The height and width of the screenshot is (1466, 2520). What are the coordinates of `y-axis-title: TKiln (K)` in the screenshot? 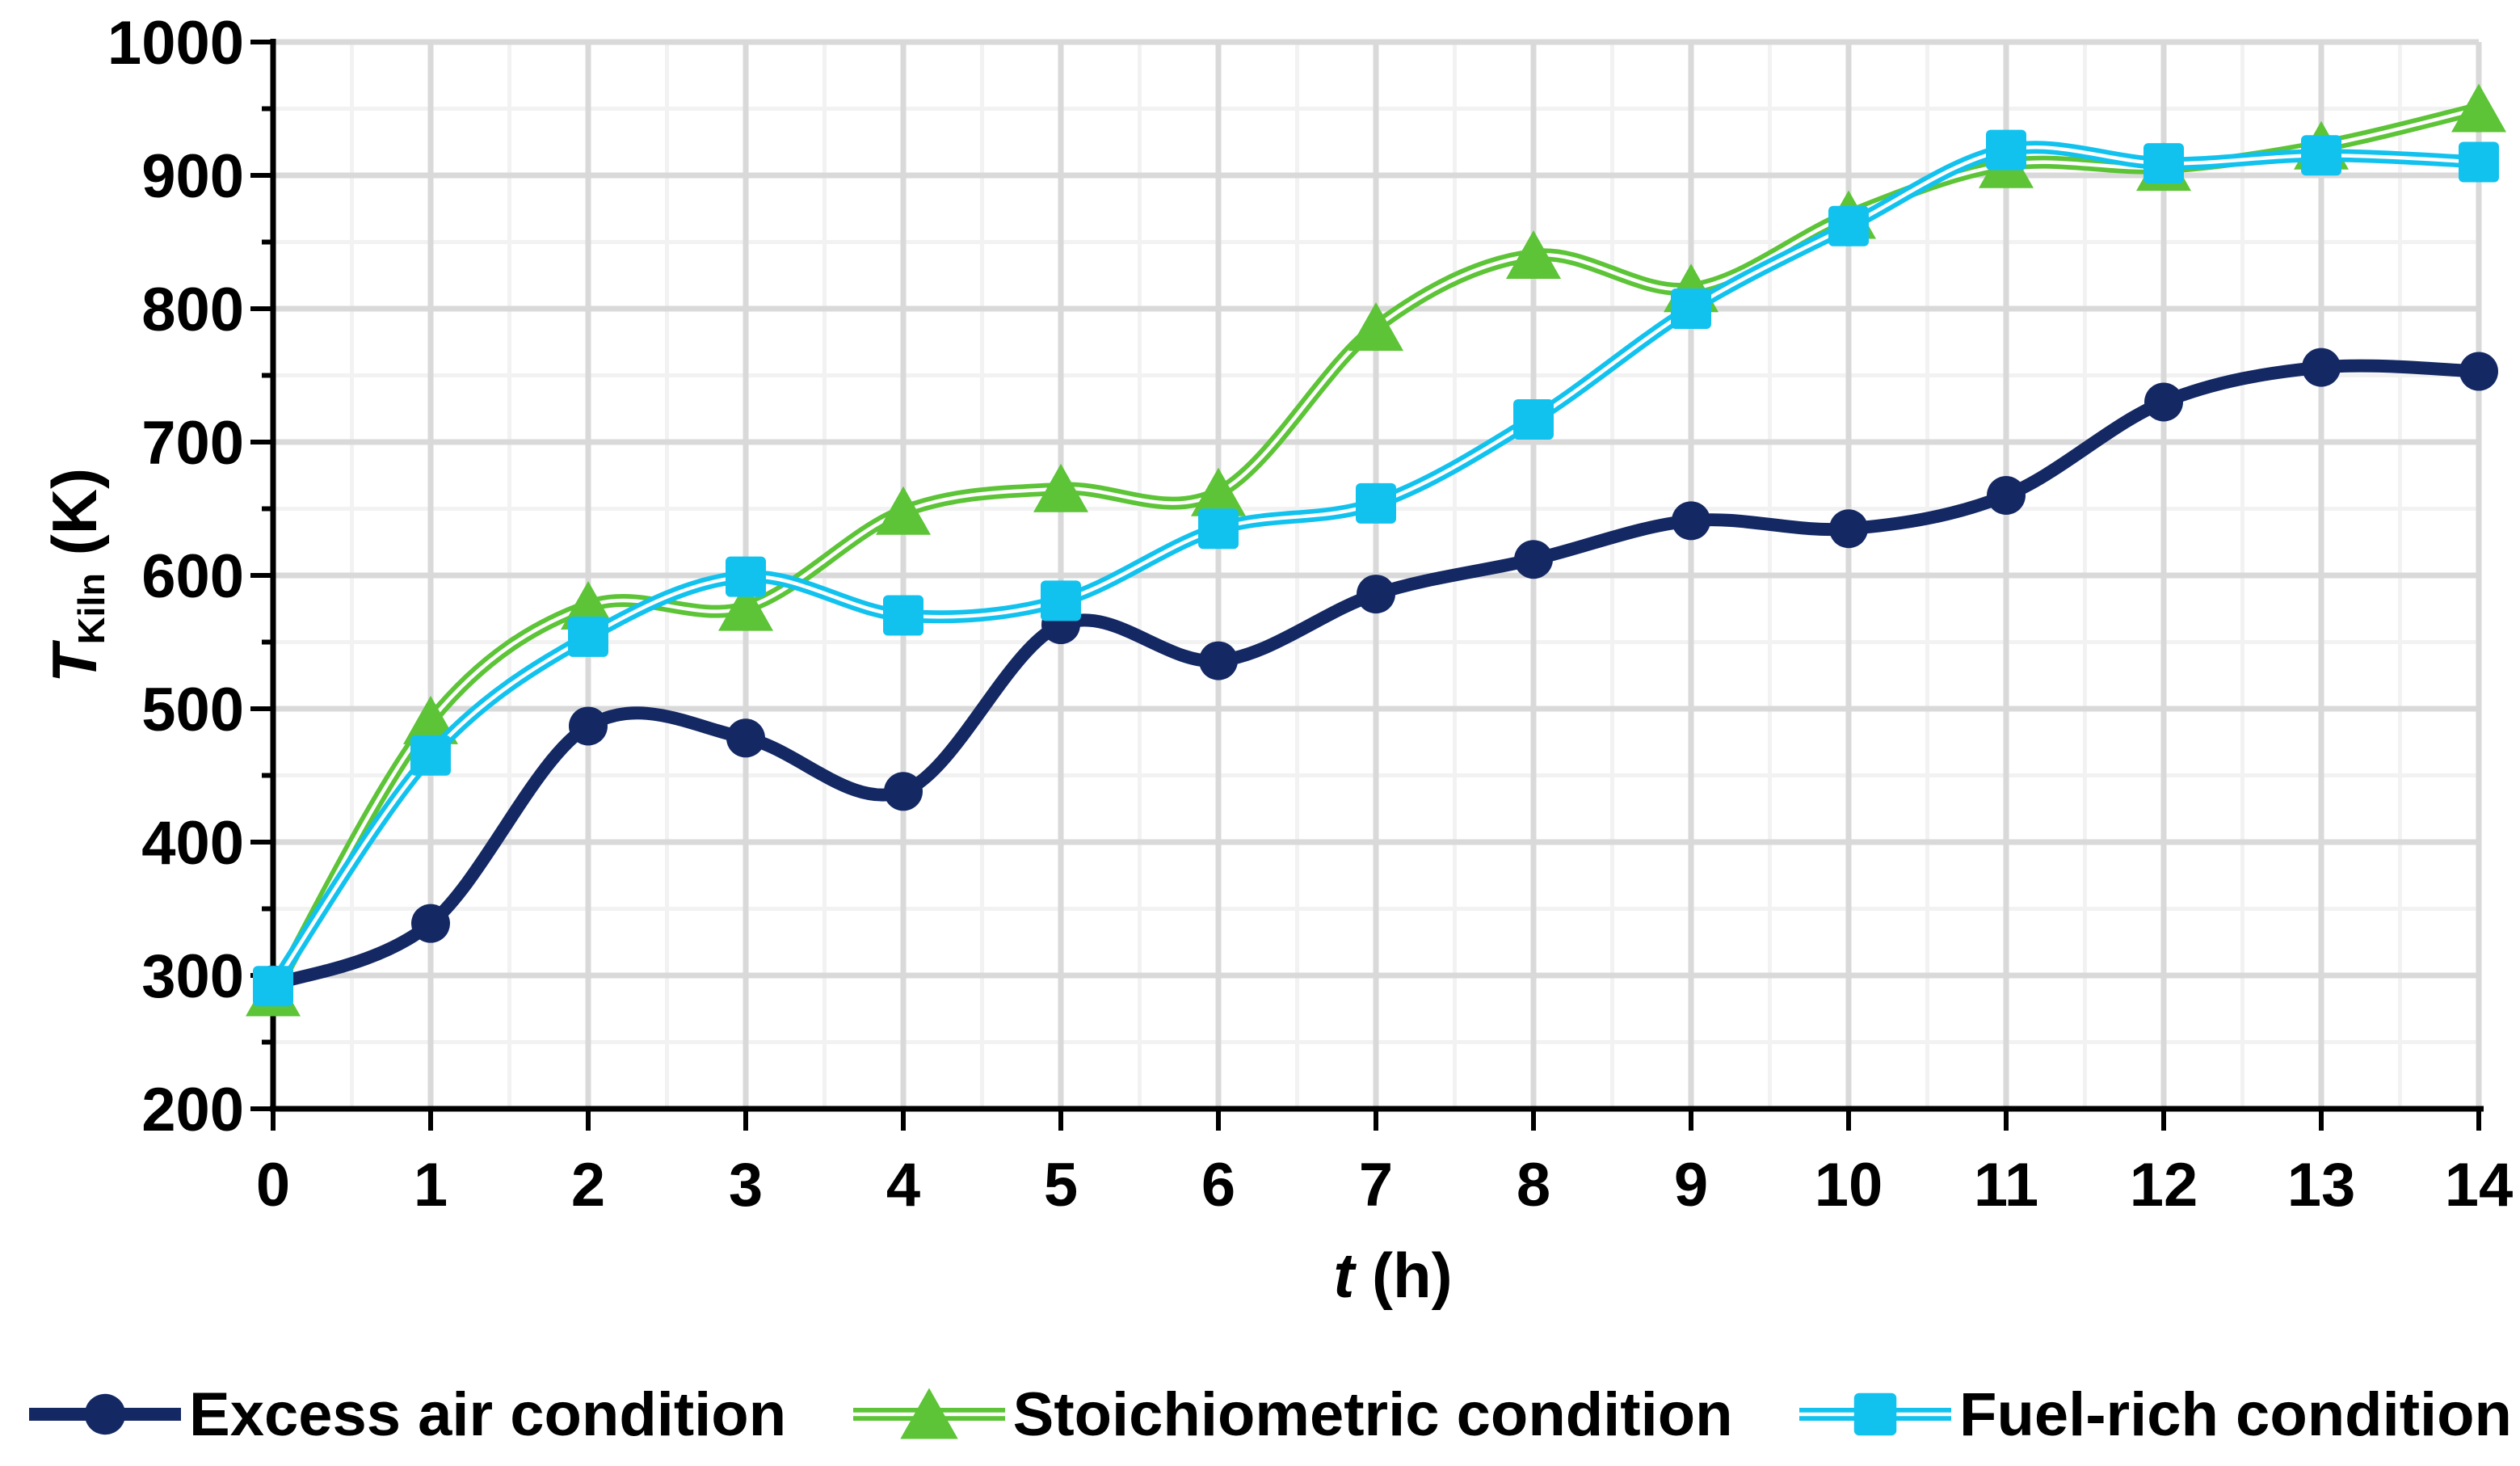 It's located at (74, 575).